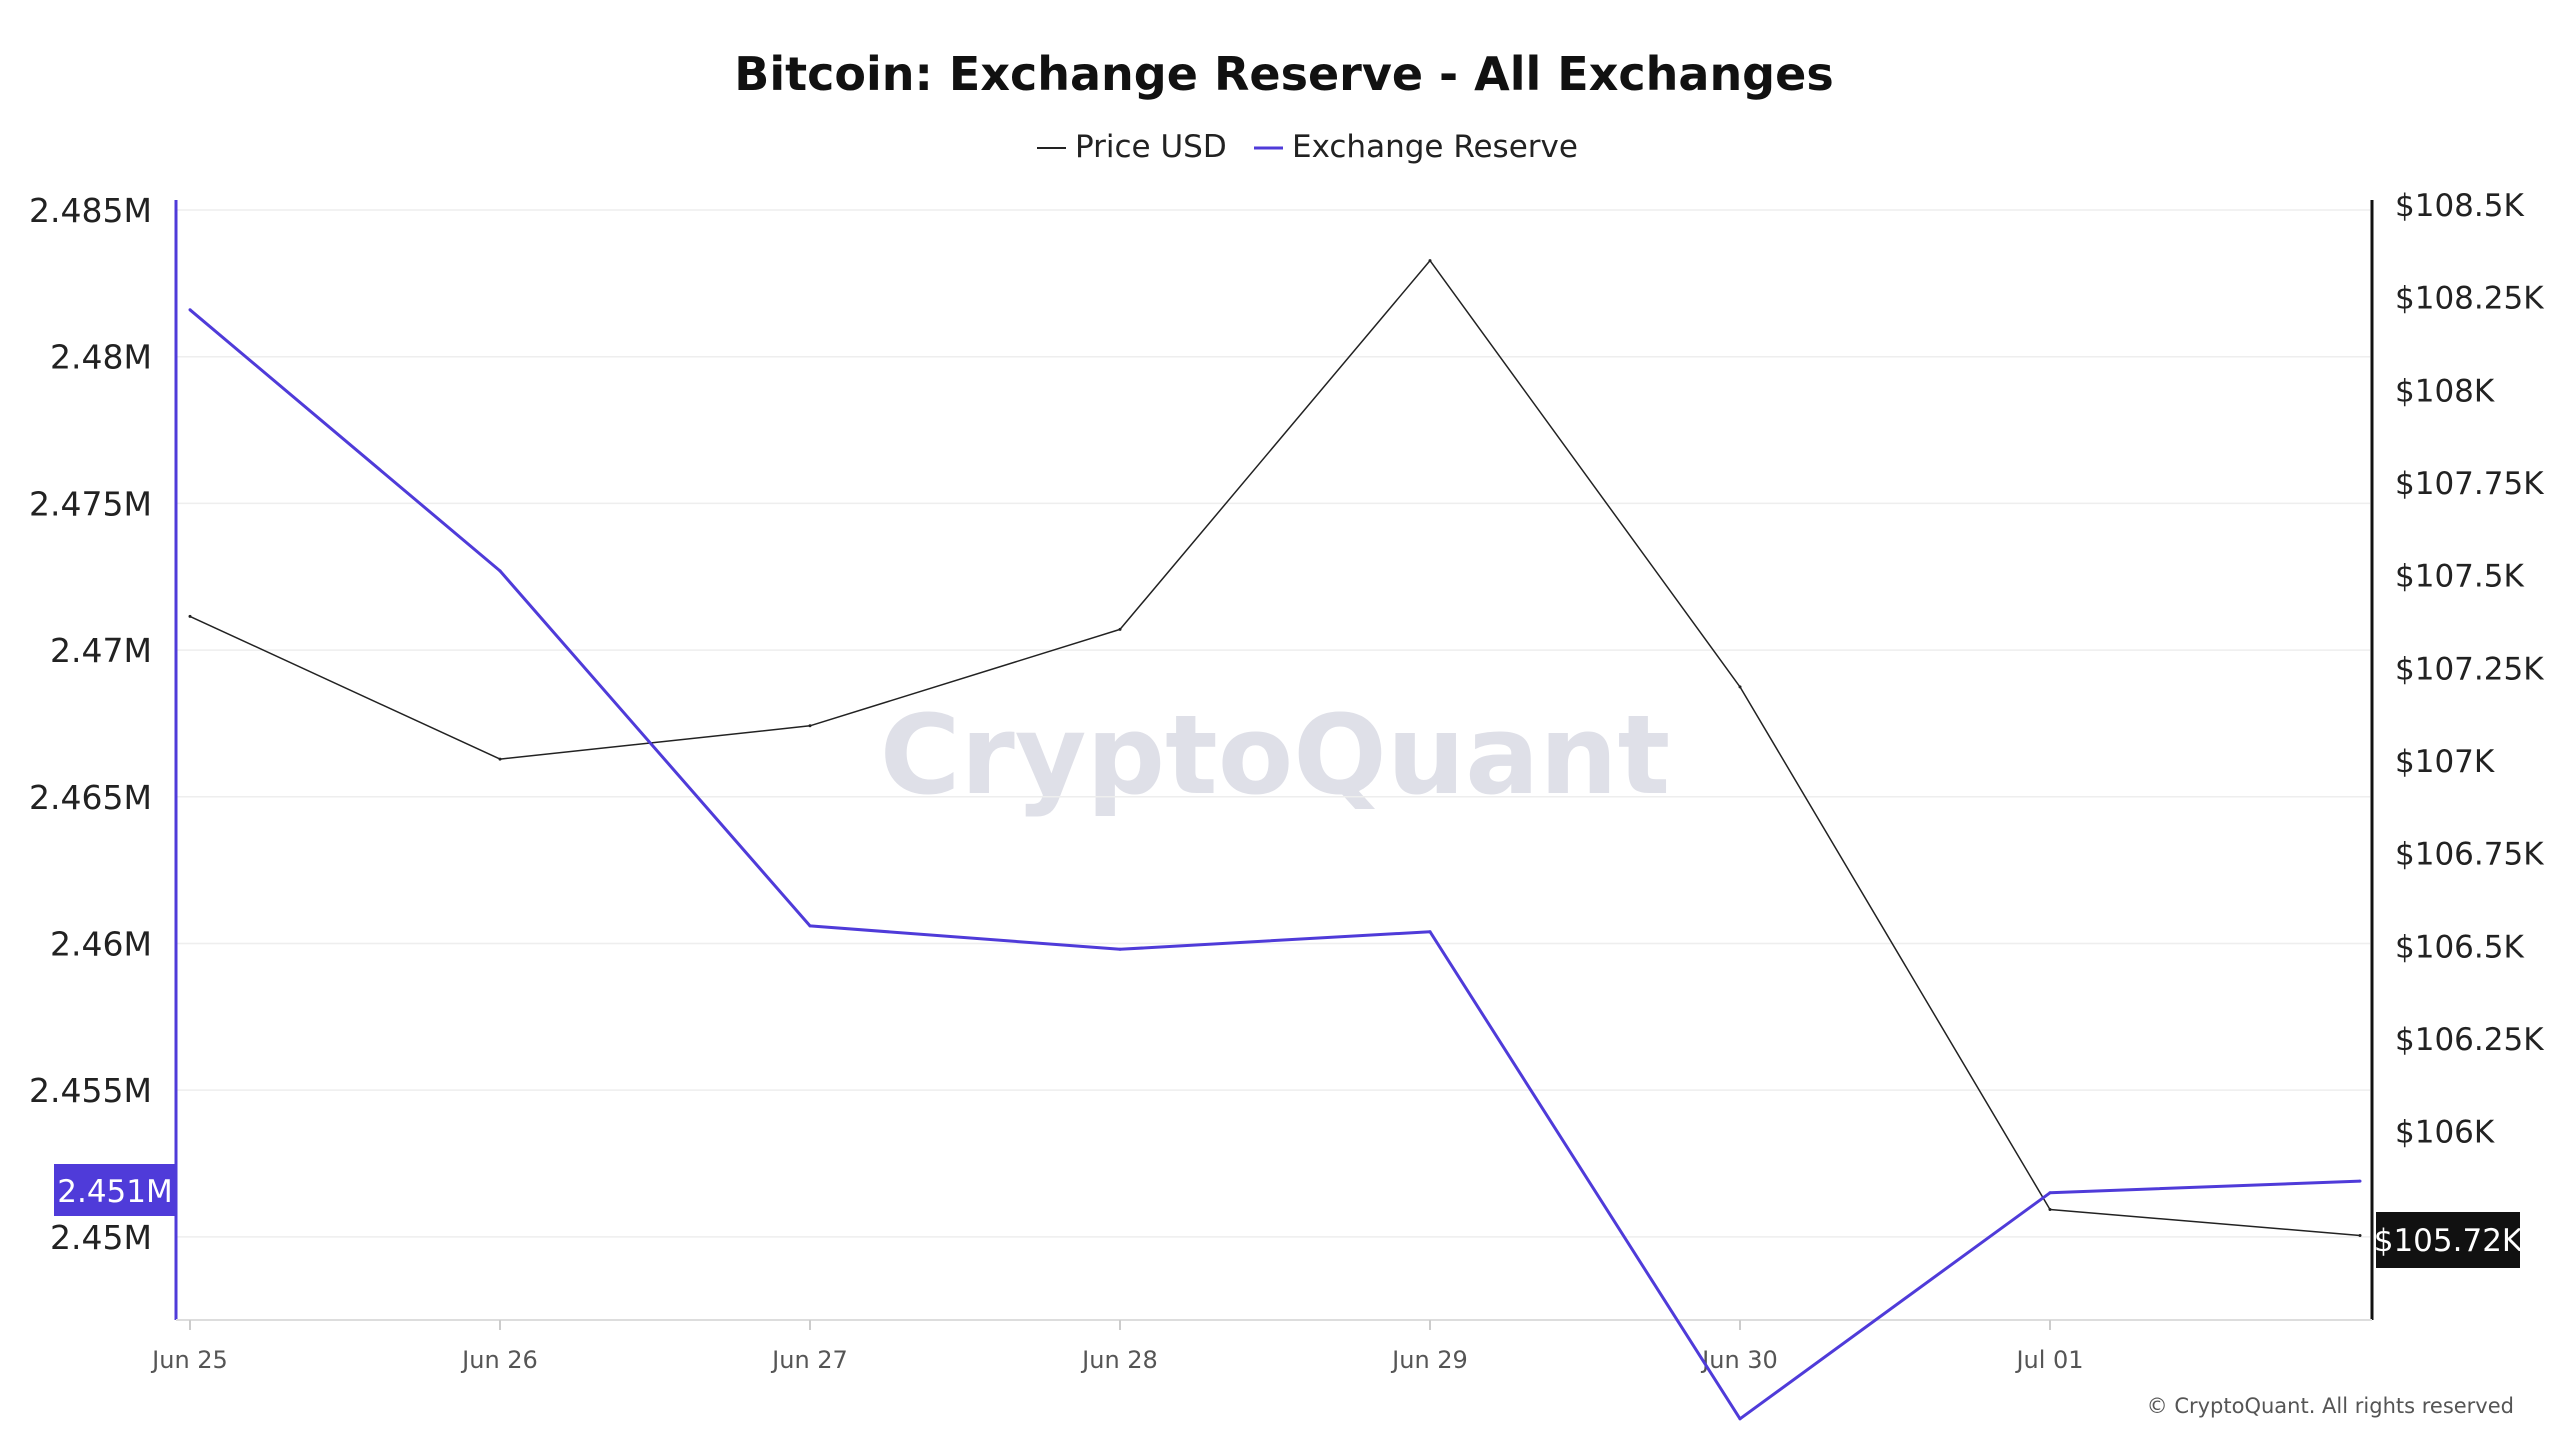 The width and height of the screenshot is (2560, 1440). Describe the element at coordinates (101, 650) in the screenshot. I see `left-tick-label: 2.47M` at that location.